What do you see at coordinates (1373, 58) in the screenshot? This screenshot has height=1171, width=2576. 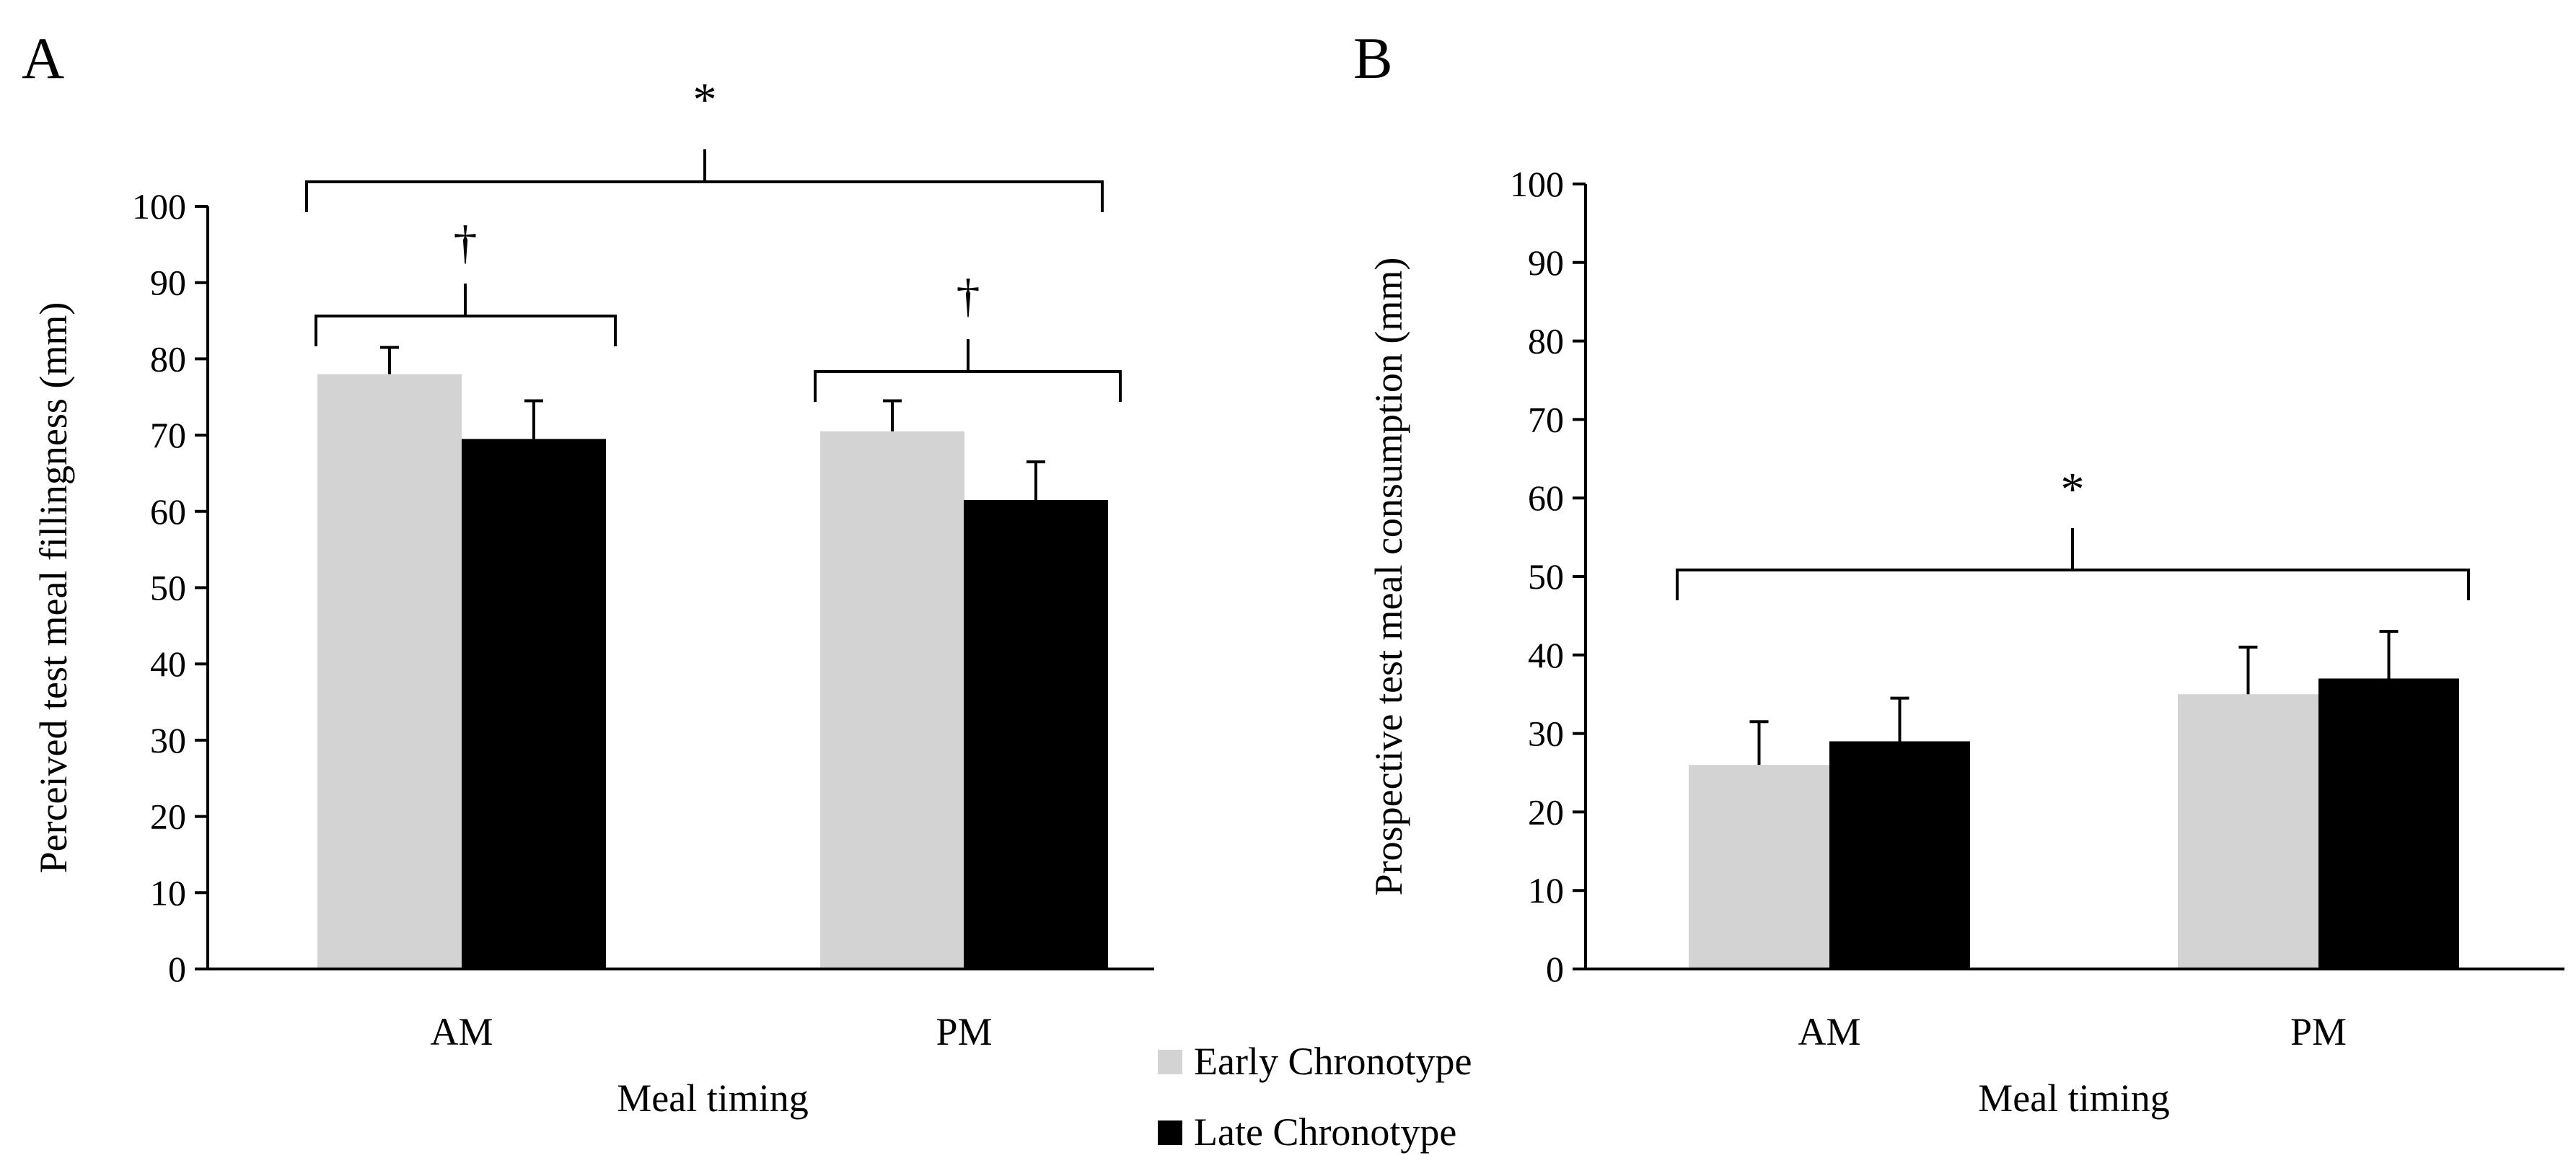 I see `panel-label: B` at bounding box center [1373, 58].